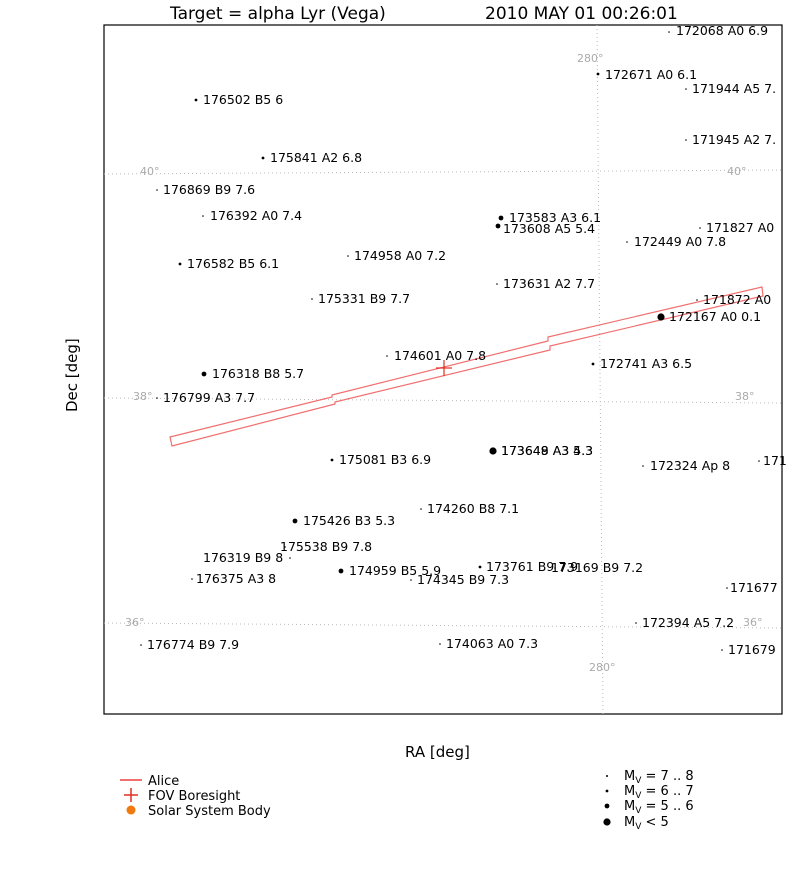  I want to click on y-axis-label: Dec [deg], so click(72, 375).